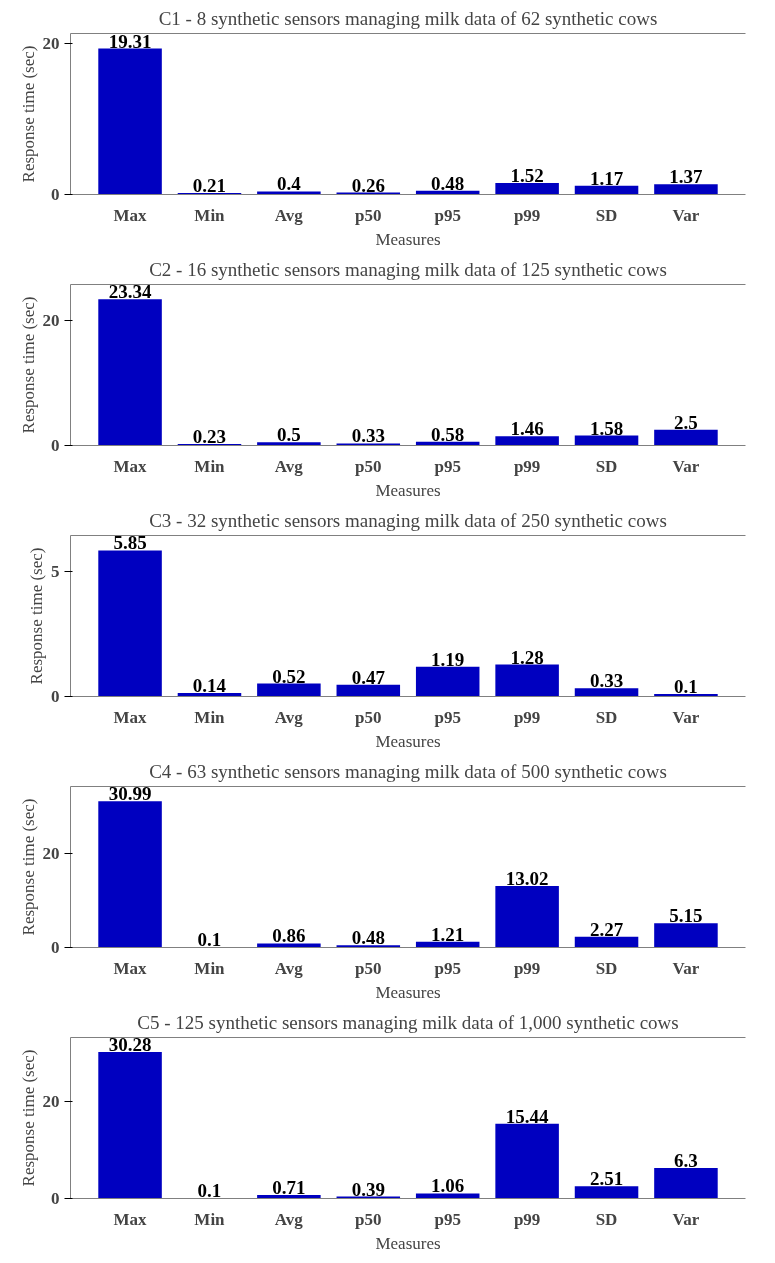 This screenshot has width=775, height=1263. Describe the element at coordinates (408, 269) in the screenshot. I see `chart-title: C2 - 16 synthetic sensors managing milk data of 125 synthetic cows` at that location.